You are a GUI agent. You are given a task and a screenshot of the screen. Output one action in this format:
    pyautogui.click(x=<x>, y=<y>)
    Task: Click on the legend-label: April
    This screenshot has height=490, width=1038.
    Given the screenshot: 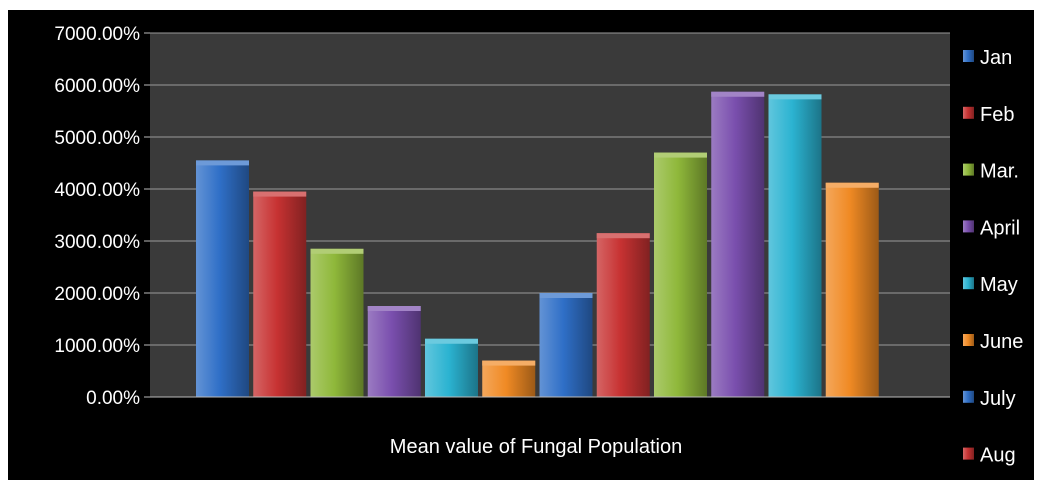 What is the action you would take?
    pyautogui.click(x=1000, y=228)
    